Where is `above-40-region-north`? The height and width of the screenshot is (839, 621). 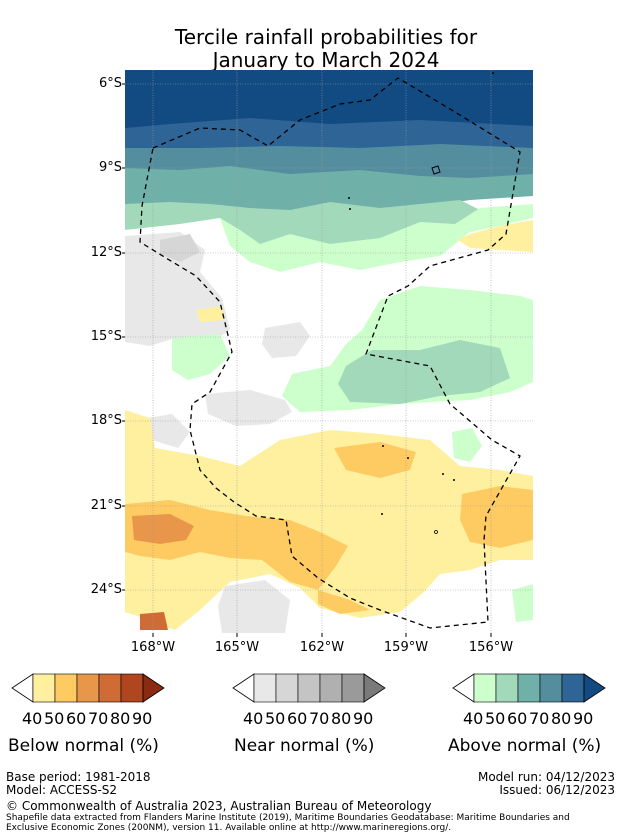
above-40-region-north is located at coordinates (376, 238).